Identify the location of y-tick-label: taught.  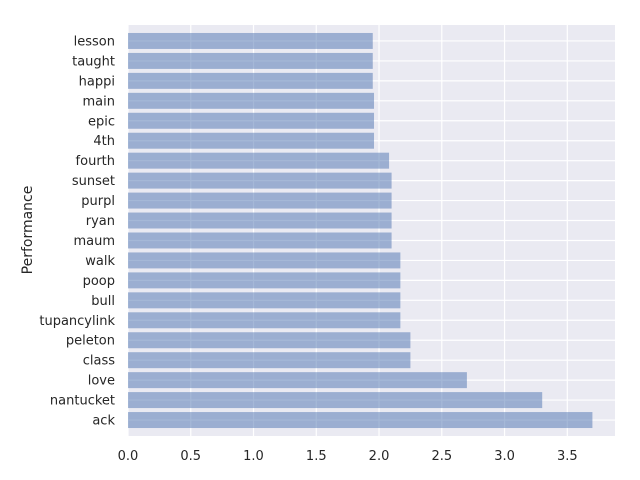
(93, 61).